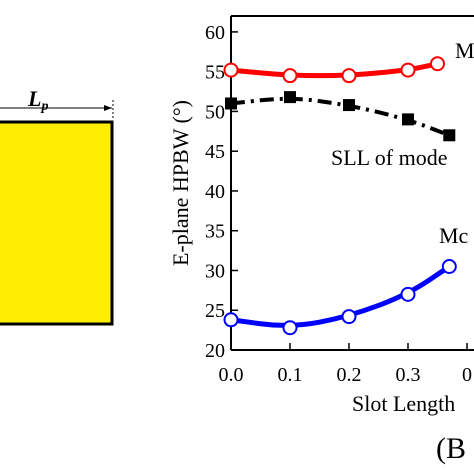 The height and width of the screenshot is (474, 474). I want to click on y-tick-label: 35, so click(215, 232).